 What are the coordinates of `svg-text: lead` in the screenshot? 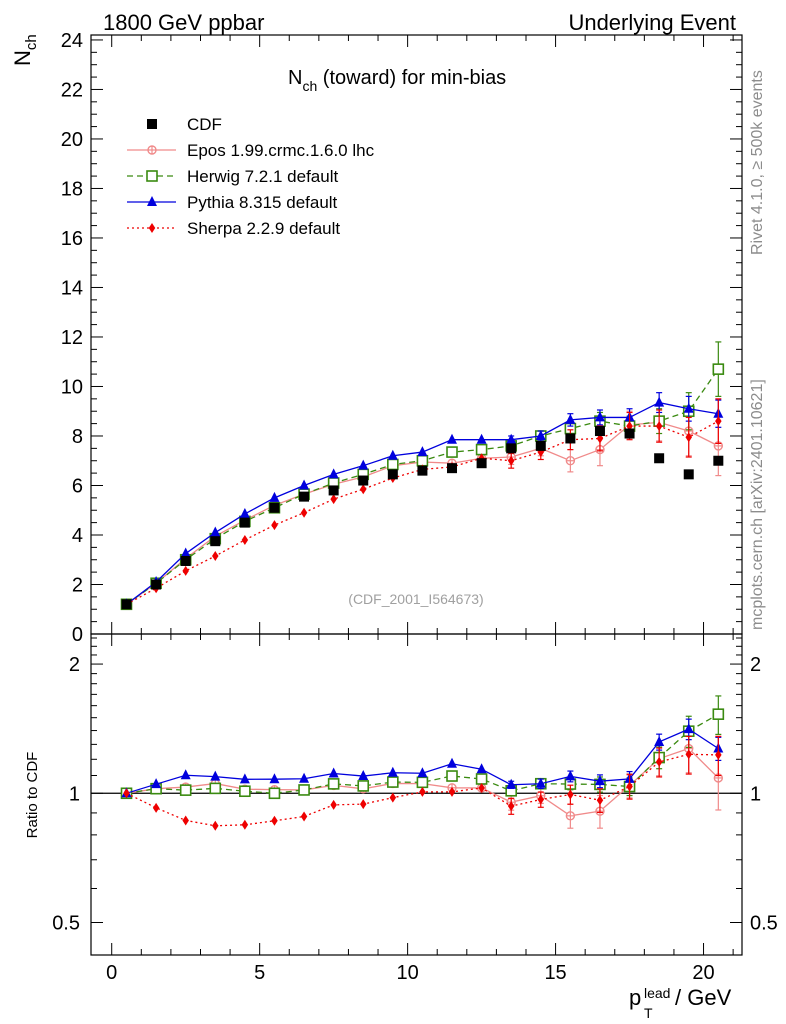 It's located at (657, 993).